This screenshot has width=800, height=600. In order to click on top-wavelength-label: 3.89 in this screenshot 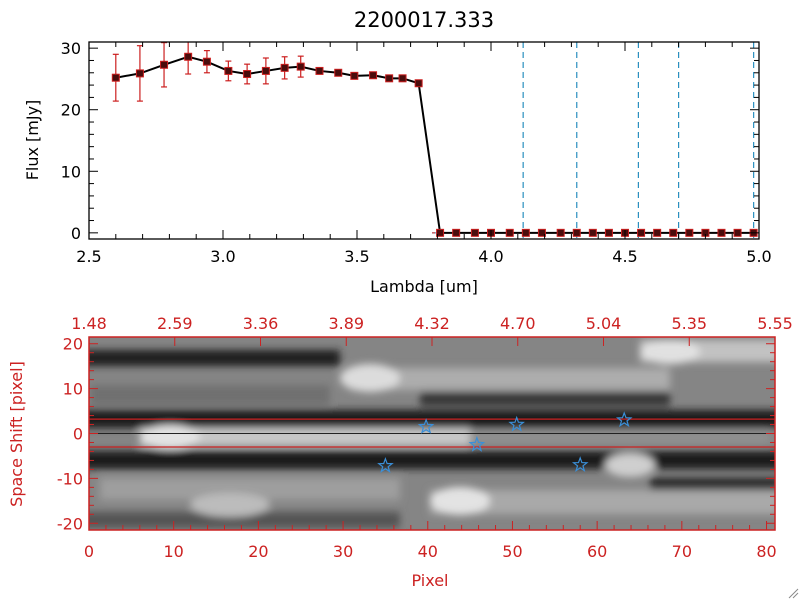, I will do `click(346, 323)`.